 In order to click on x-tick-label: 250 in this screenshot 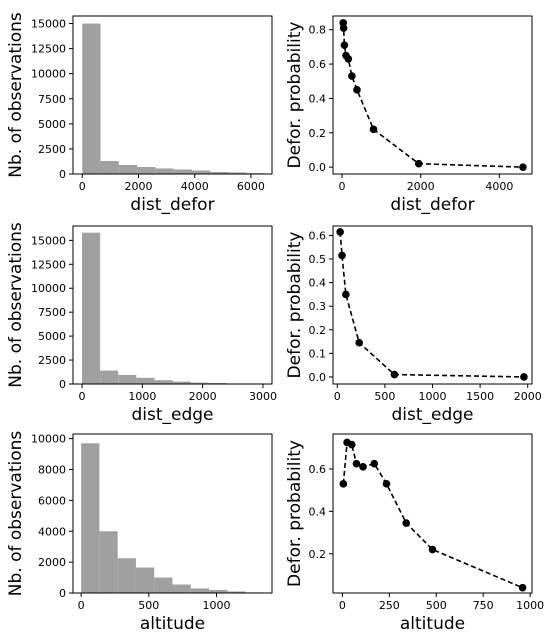, I will do `click(389, 605)`.